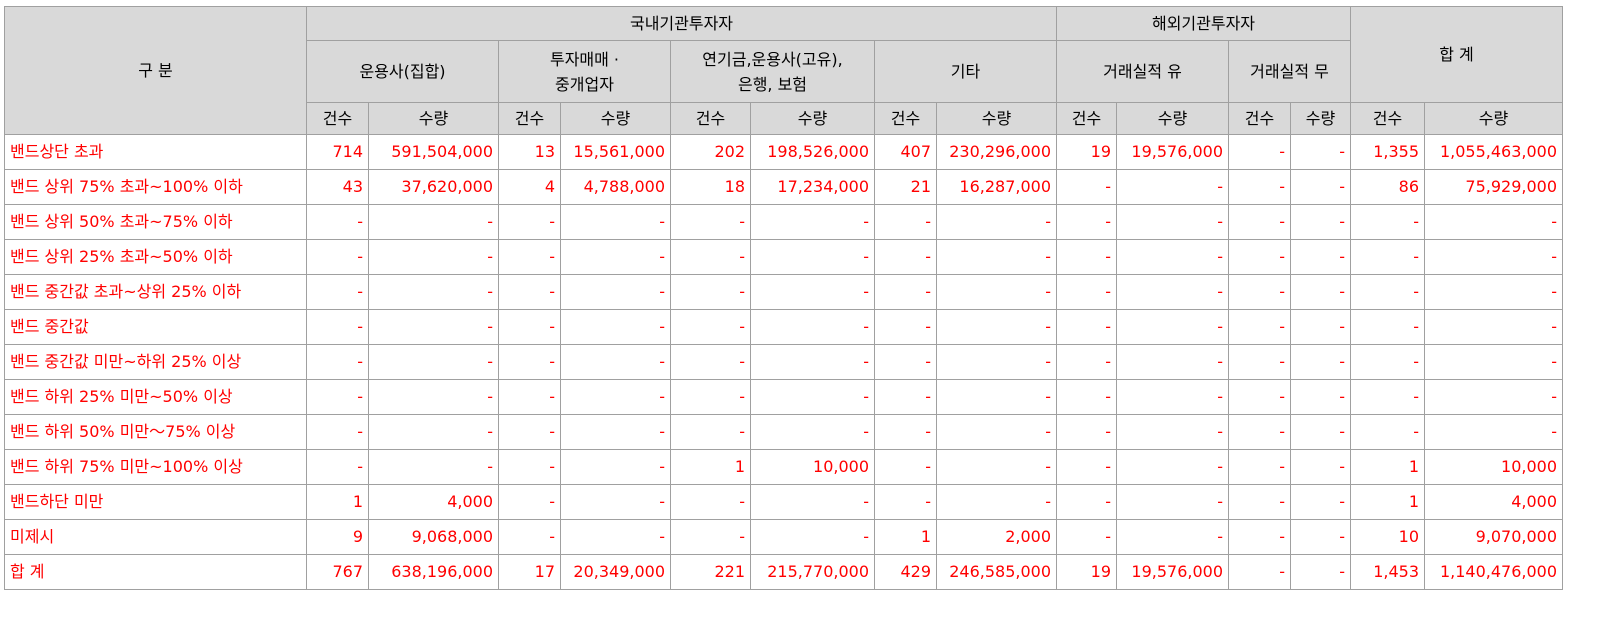 The image size is (1613, 621). I want to click on table-cell: 17,234,000, so click(812, 187).